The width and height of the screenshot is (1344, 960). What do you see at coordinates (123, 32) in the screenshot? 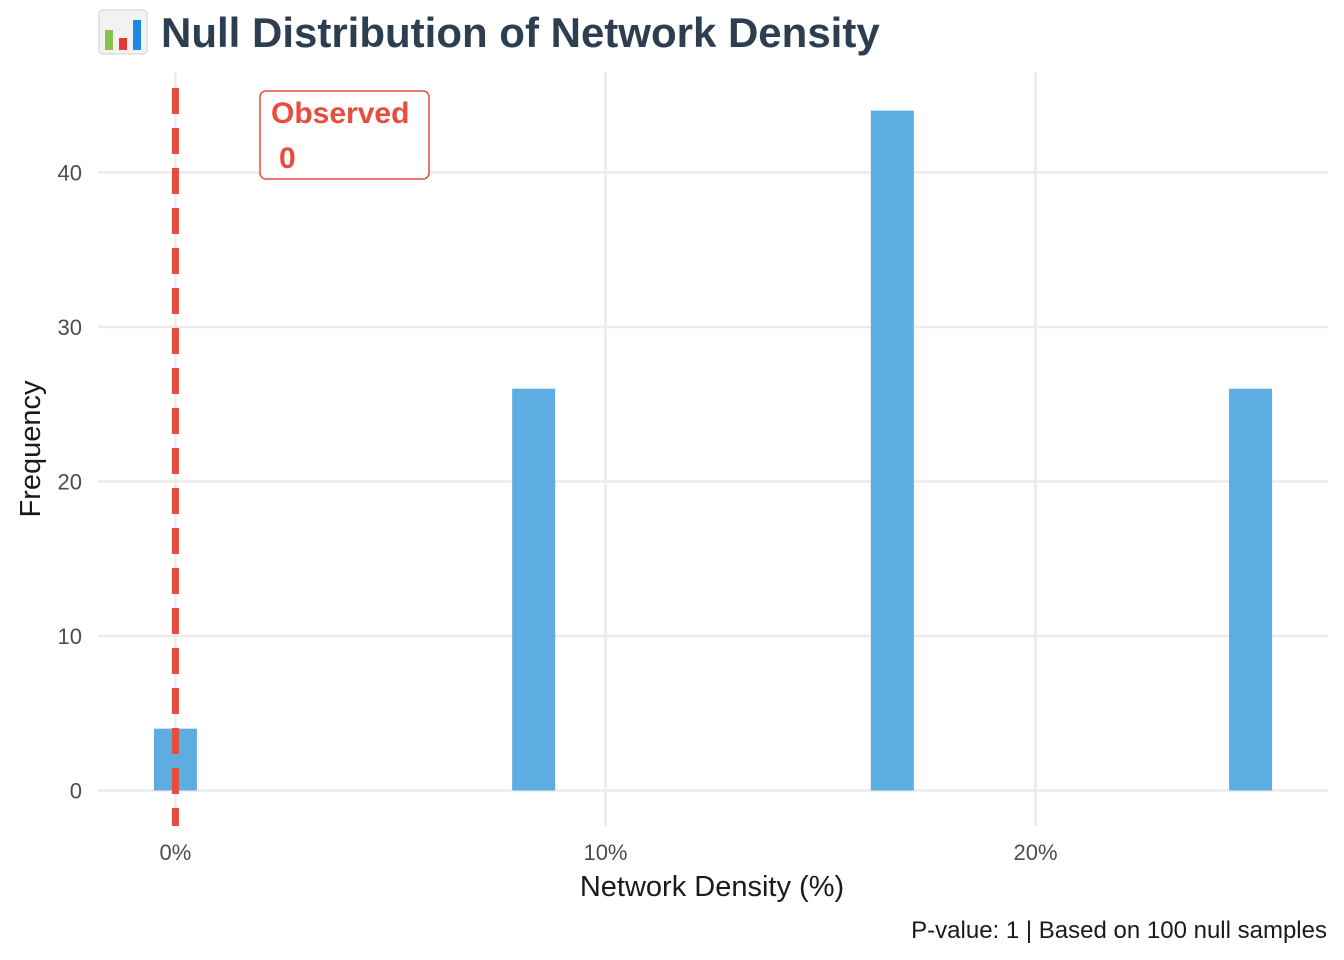
I see `bar-chart-emoji-icon` at bounding box center [123, 32].